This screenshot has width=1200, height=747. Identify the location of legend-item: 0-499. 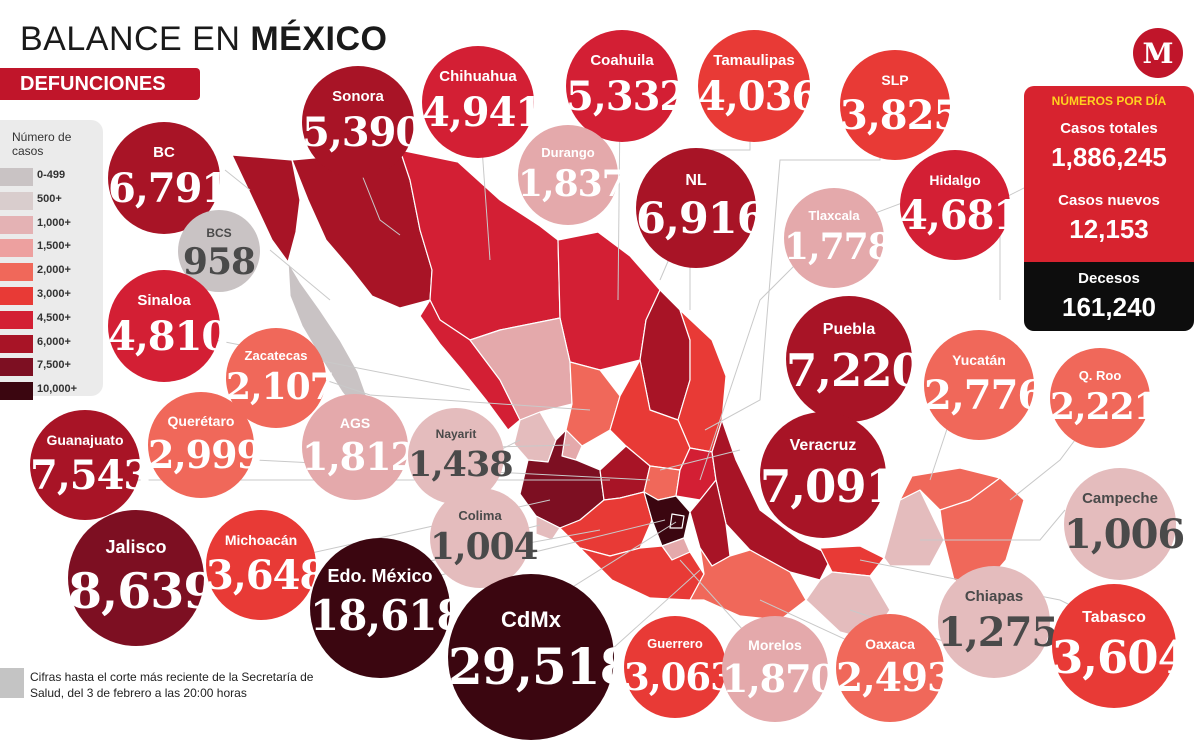
(51, 177).